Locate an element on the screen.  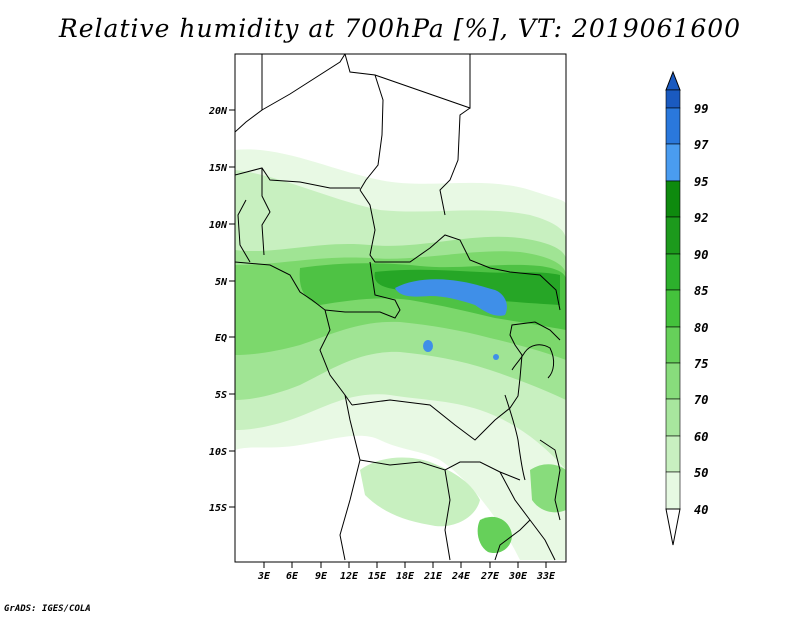
colorbar: 99 97 95 92 90 85 80 75 70 60 50 40 is located at coordinates (687, 308).